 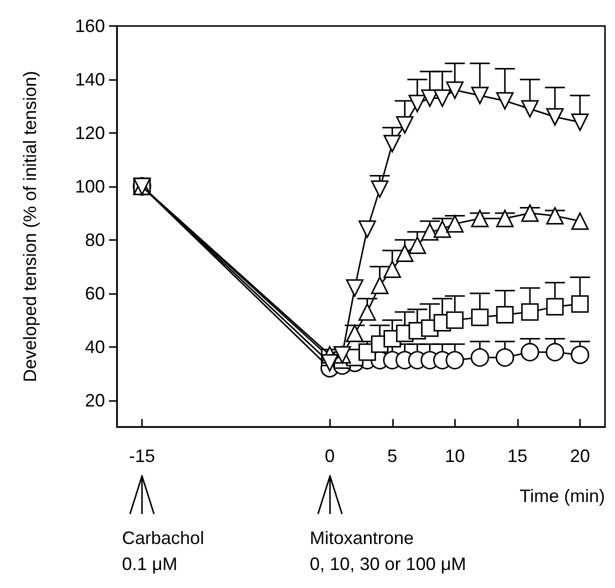 I want to click on y-tick-label: 80, so click(x=94, y=240).